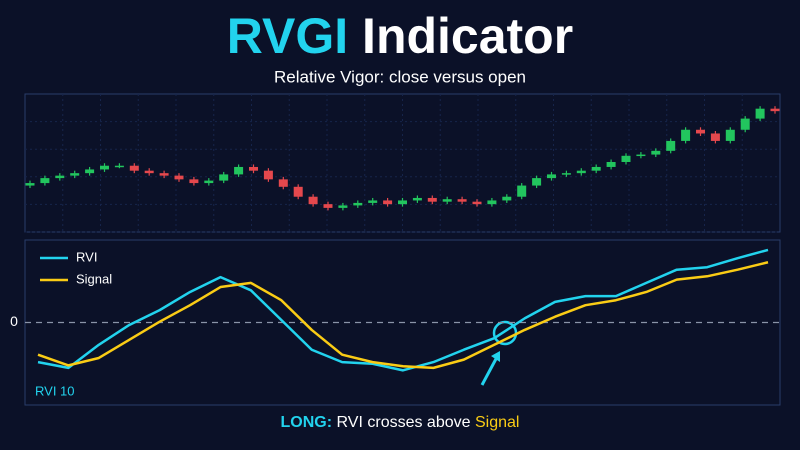  What do you see at coordinates (467, 36) in the screenshot?
I see `title-rest: Indicator` at bounding box center [467, 36].